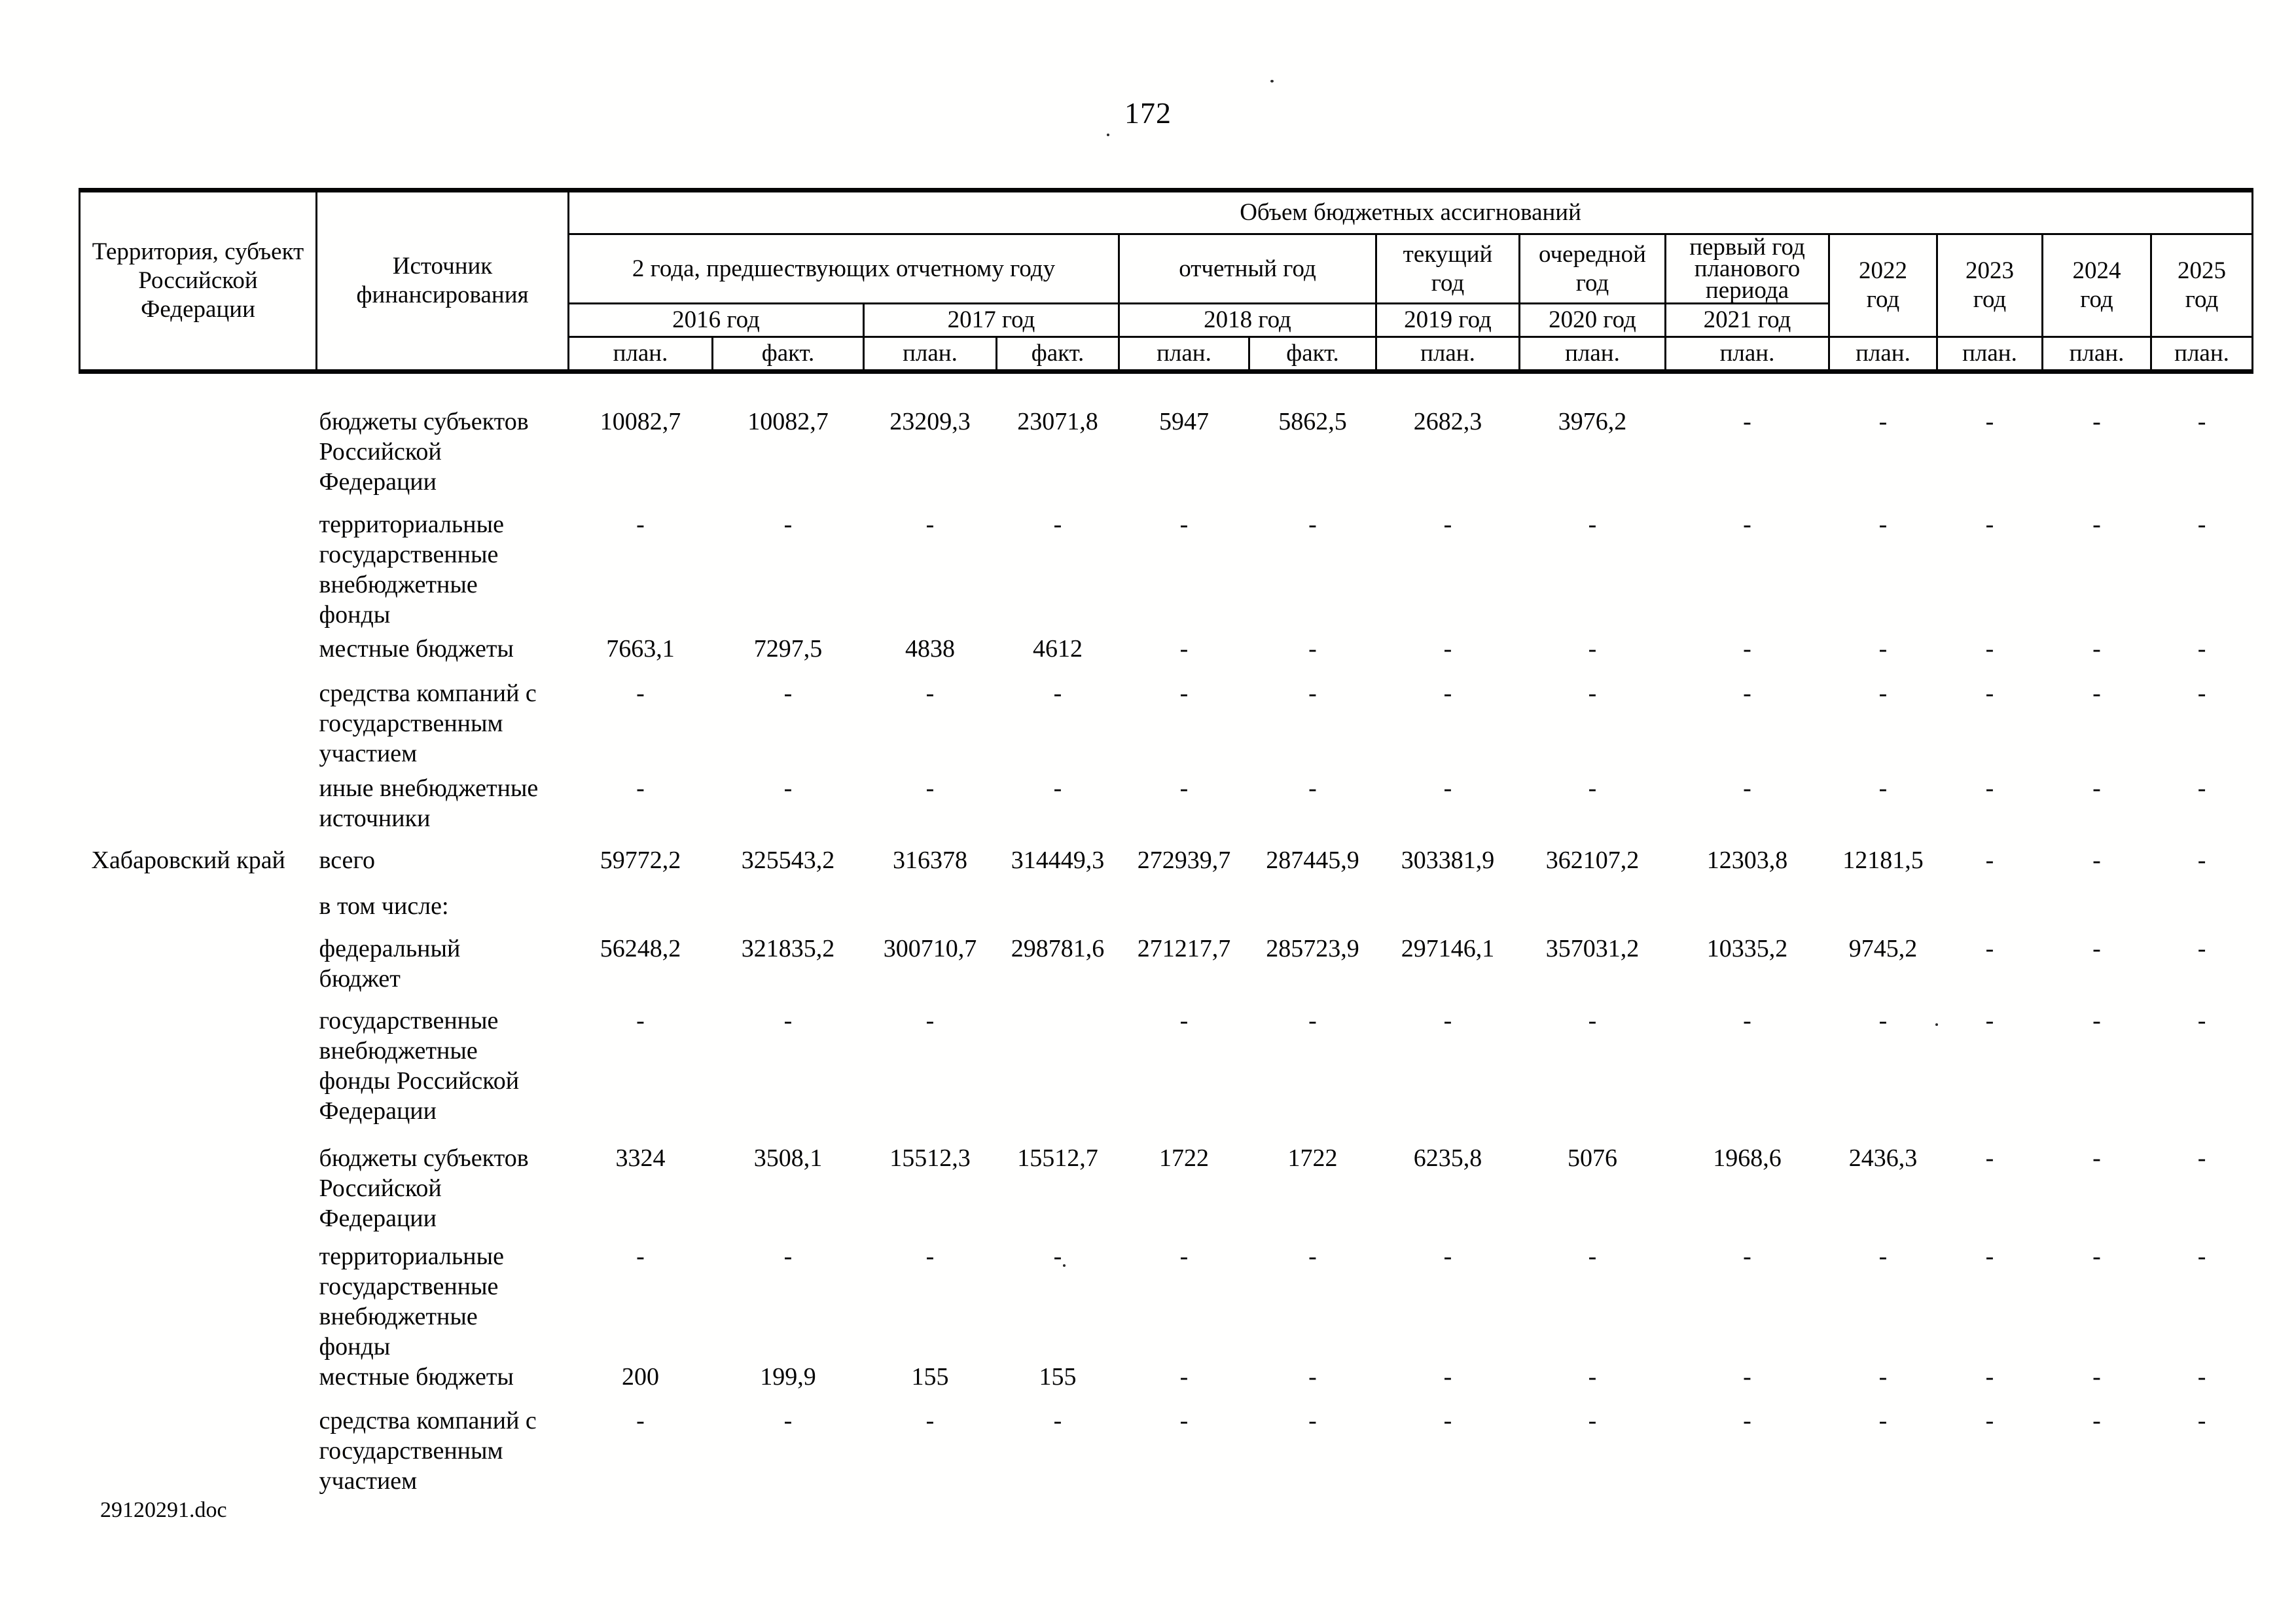  What do you see at coordinates (424, 452) in the screenshot?
I see `source-cell: бюджеты субъектов Российской Федерации` at bounding box center [424, 452].